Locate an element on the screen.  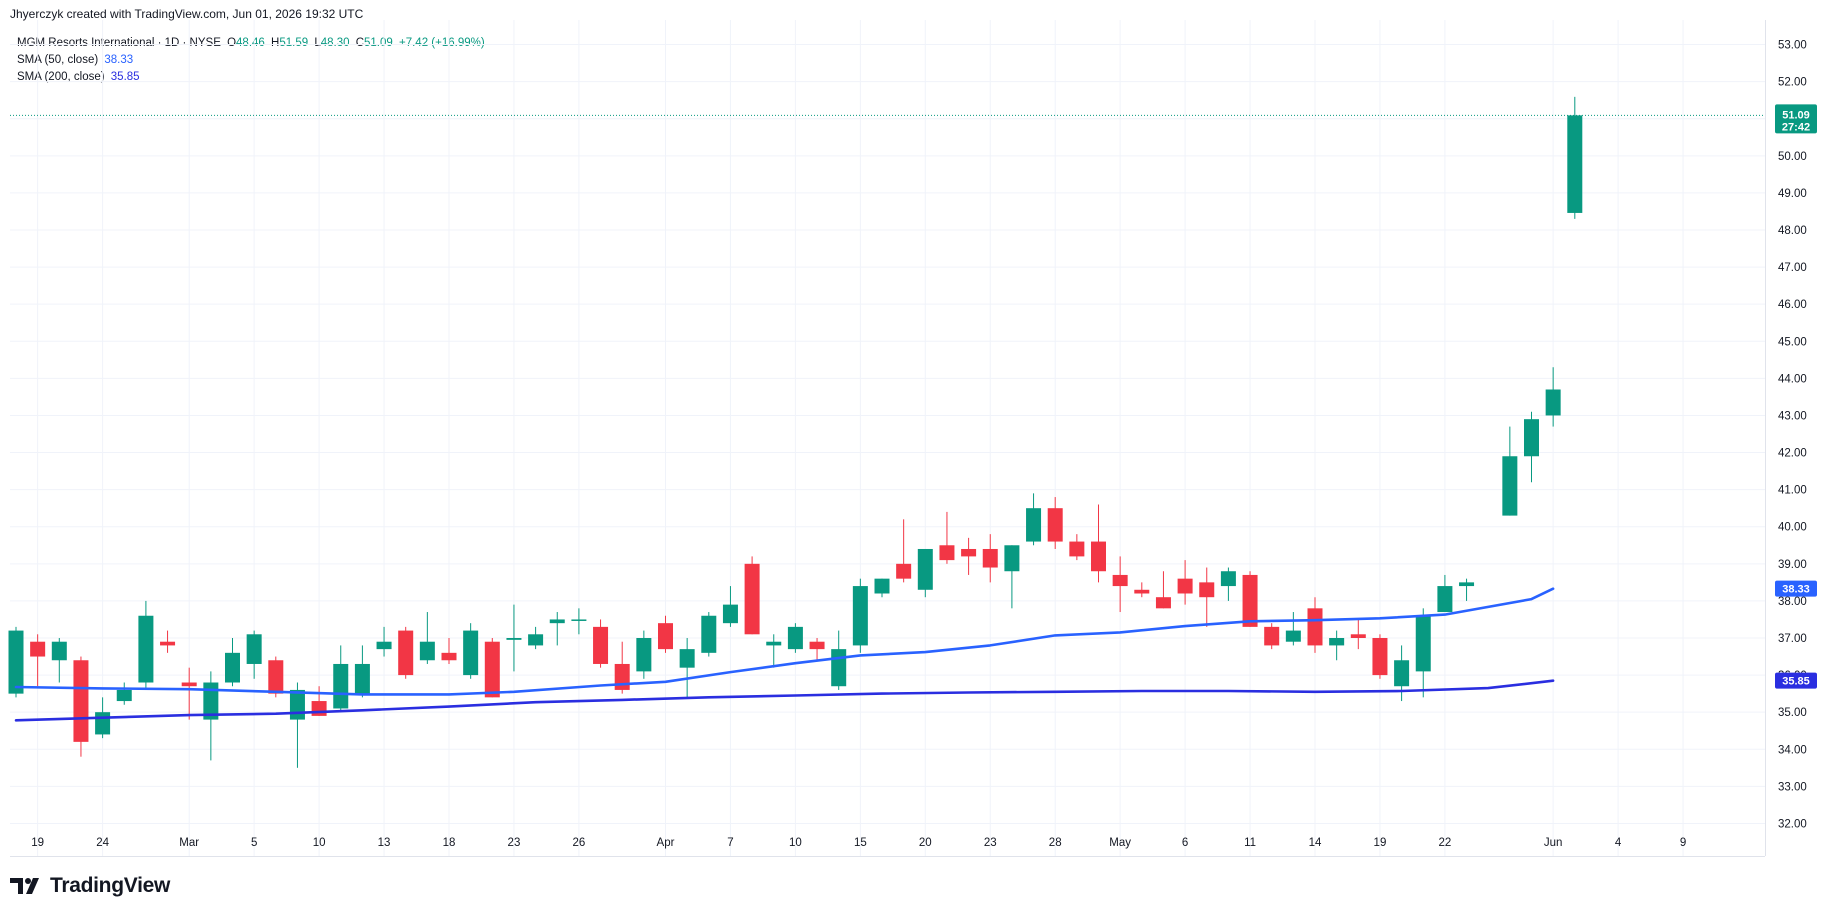
x-tick-label: 13 is located at coordinates (384, 843).